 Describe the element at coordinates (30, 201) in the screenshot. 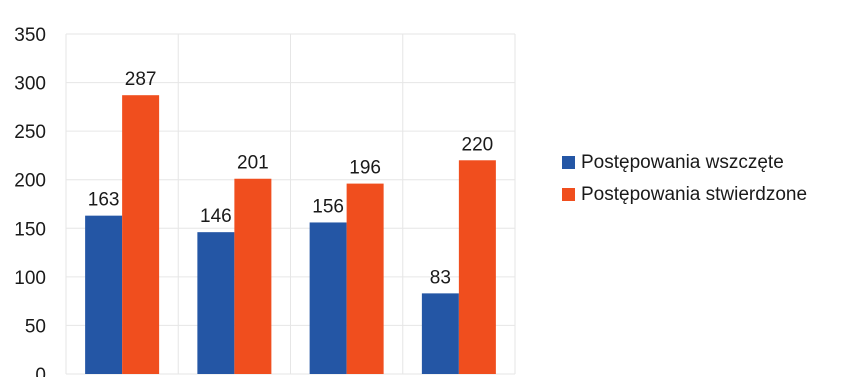

I see `y-axis: 0 50 100 150 200 250 300 350` at that location.